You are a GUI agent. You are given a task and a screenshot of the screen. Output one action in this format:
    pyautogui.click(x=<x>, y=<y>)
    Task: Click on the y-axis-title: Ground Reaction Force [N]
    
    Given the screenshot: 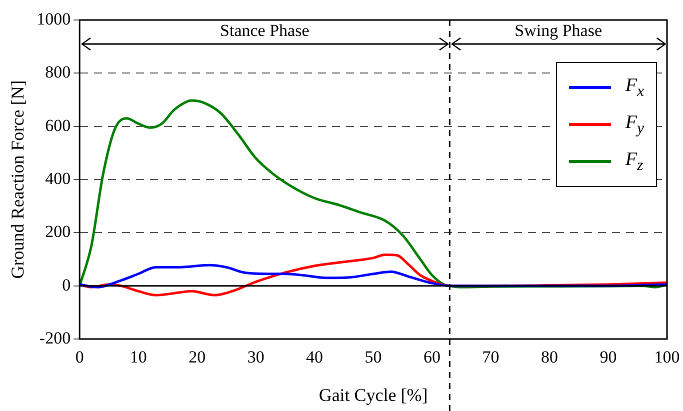 What is the action you would take?
    pyautogui.click(x=18, y=179)
    